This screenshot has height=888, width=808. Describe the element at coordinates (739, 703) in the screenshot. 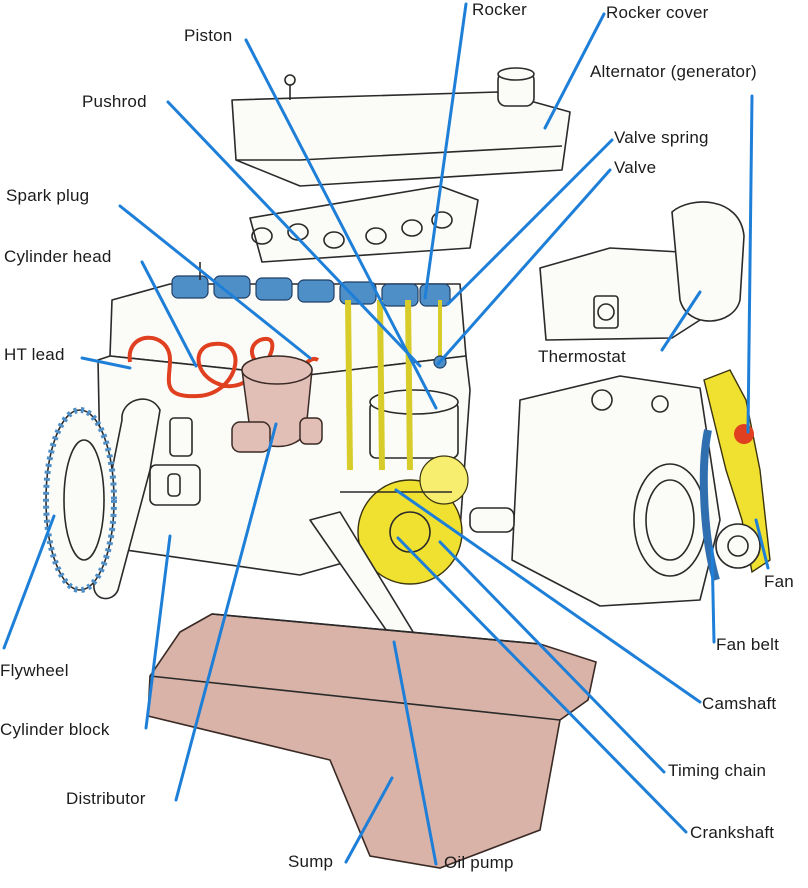

I see `label-camshaft: Camshaft` at that location.